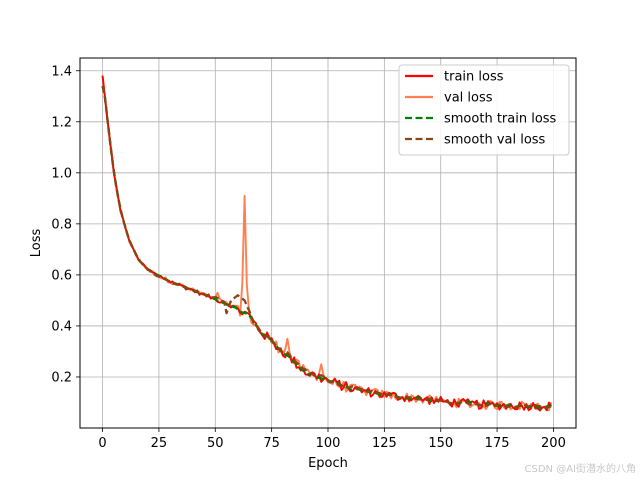 The width and height of the screenshot is (640, 480). What do you see at coordinates (553, 443) in the screenshot?
I see `x-tick-label: 200` at bounding box center [553, 443].